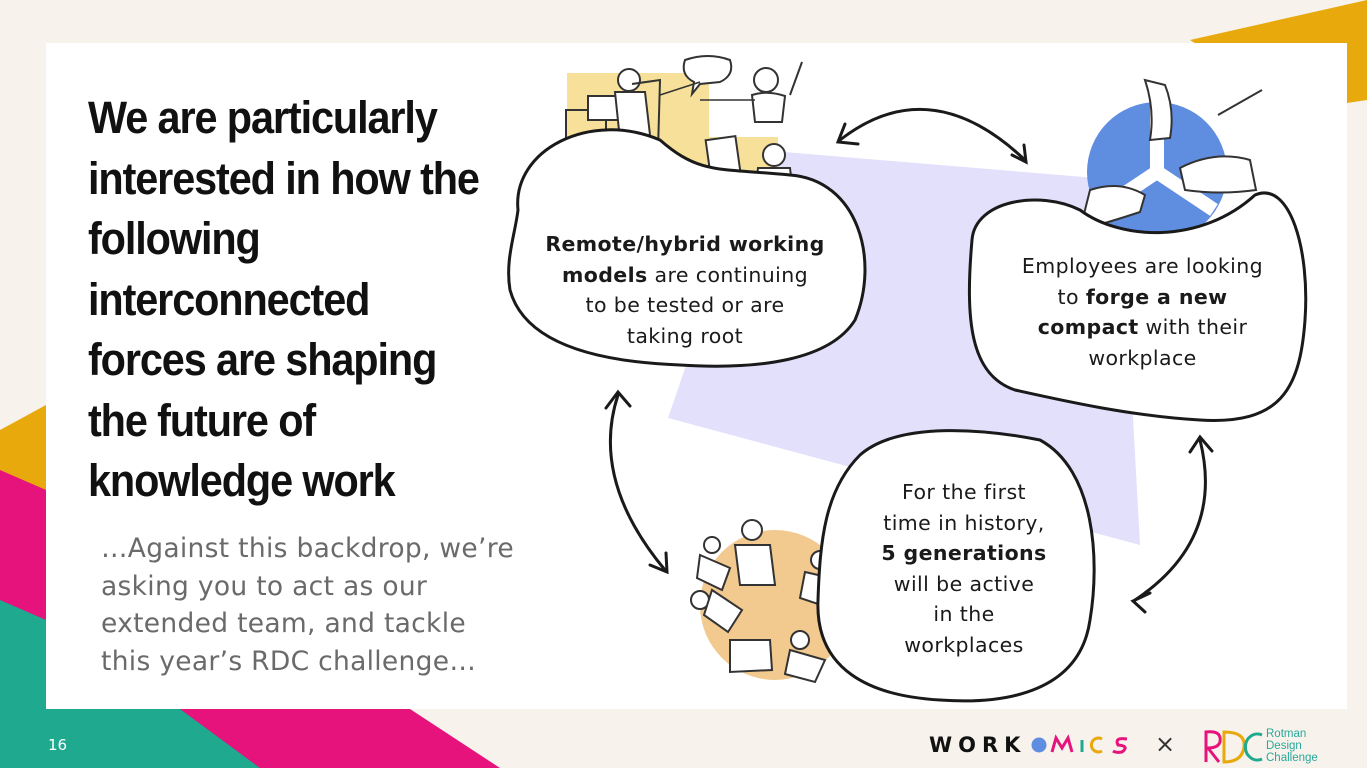  Describe the element at coordinates (728, 274) in the screenshot. I see `remote-suffix: are continuing` at that location.